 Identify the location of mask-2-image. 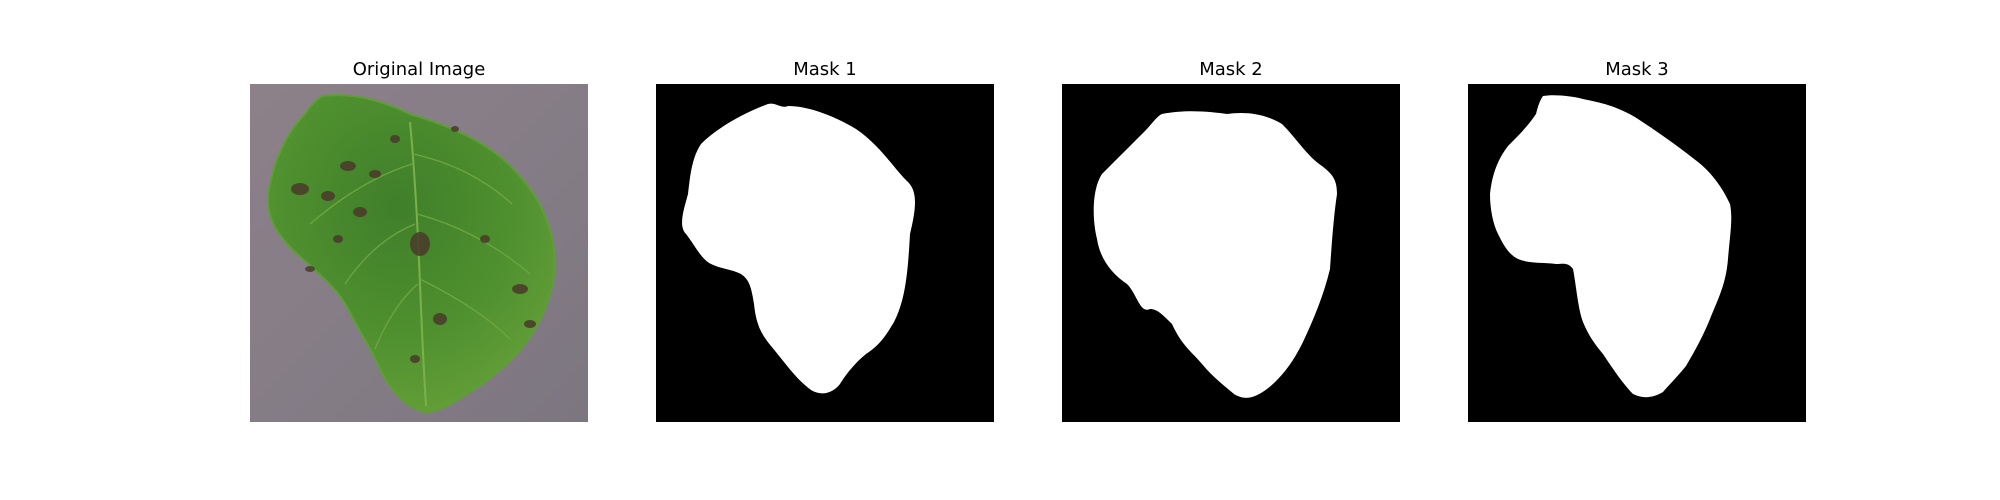
(1231, 253).